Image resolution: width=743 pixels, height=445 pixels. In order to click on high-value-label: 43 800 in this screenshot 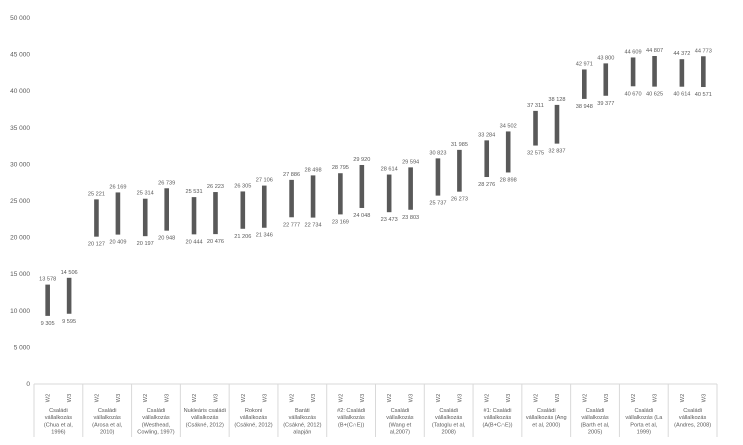, I will do `click(605, 58)`.